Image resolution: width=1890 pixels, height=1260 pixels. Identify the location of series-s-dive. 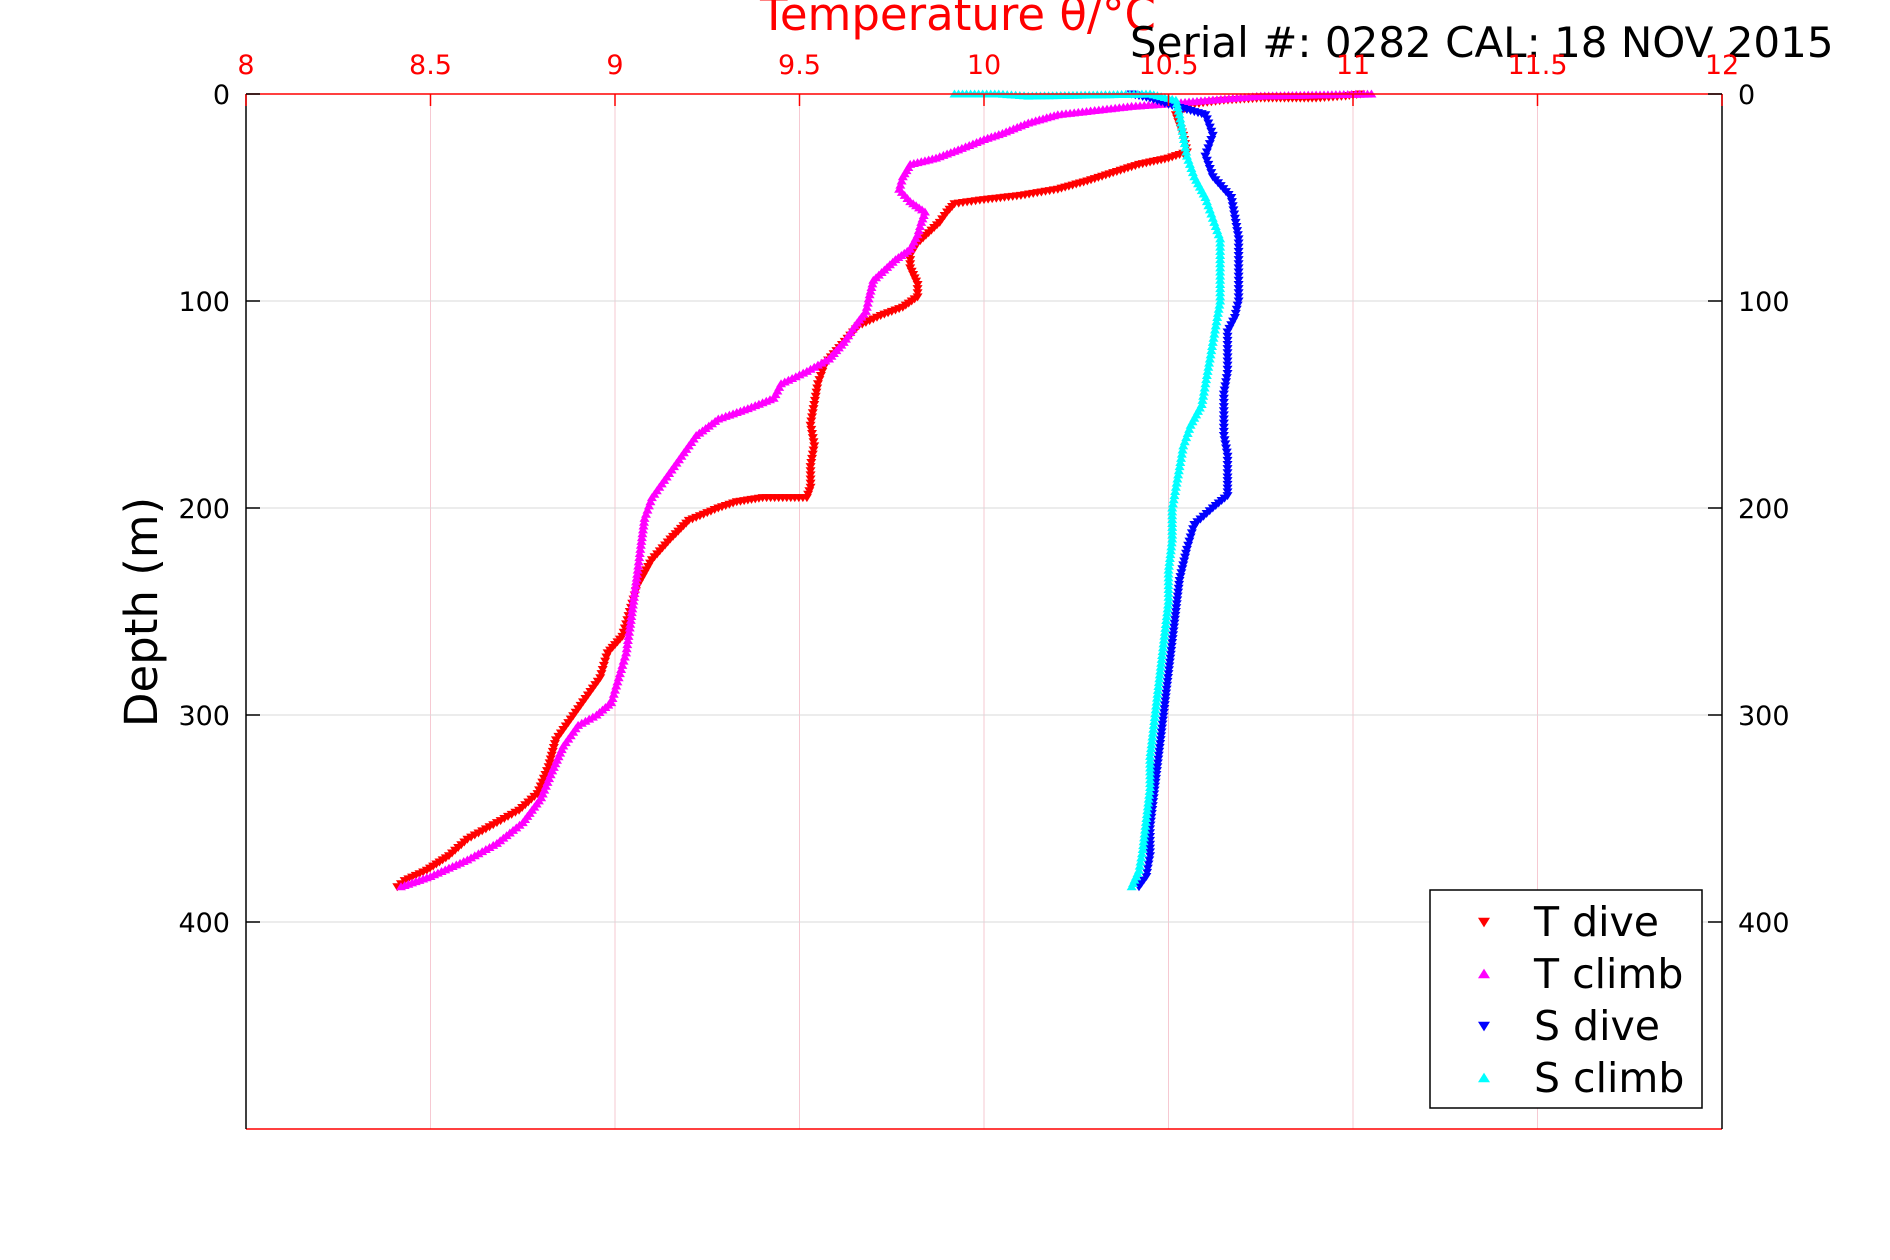
(1185, 491).